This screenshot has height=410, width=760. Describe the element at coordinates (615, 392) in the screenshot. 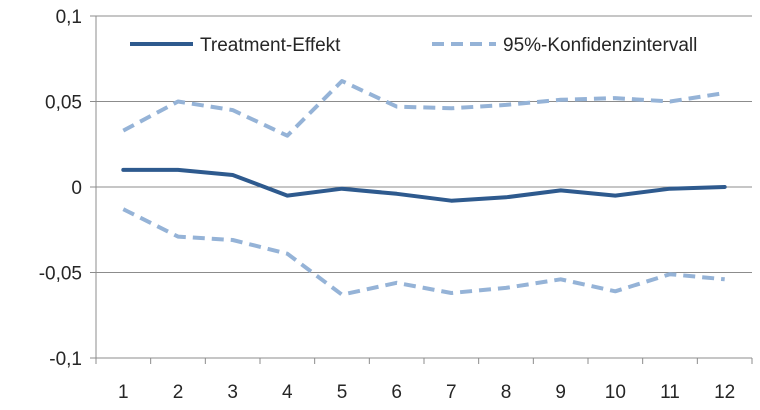

I see `x-tick-label-9: 10` at that location.